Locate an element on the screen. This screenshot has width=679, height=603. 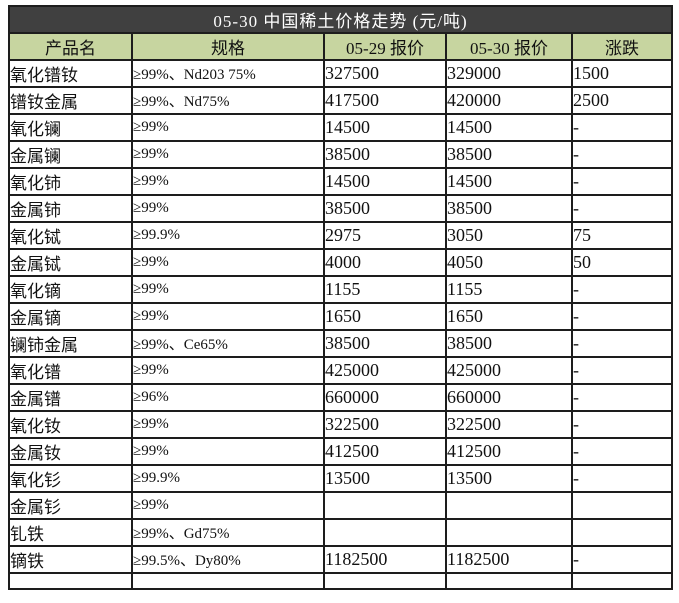
table-title: 05-30 中国稀土价格走势 (元/吨) is located at coordinates (340, 19).